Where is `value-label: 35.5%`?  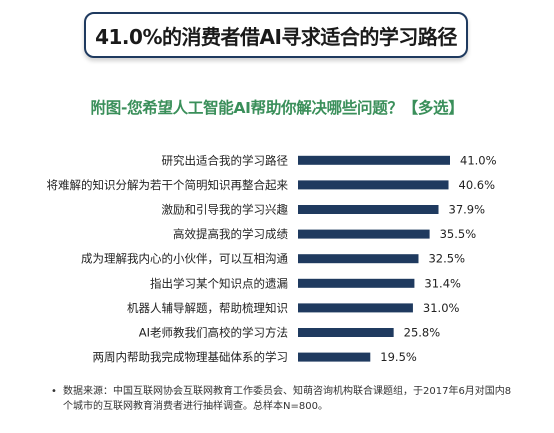
value-label: 35.5% is located at coordinates (458, 234).